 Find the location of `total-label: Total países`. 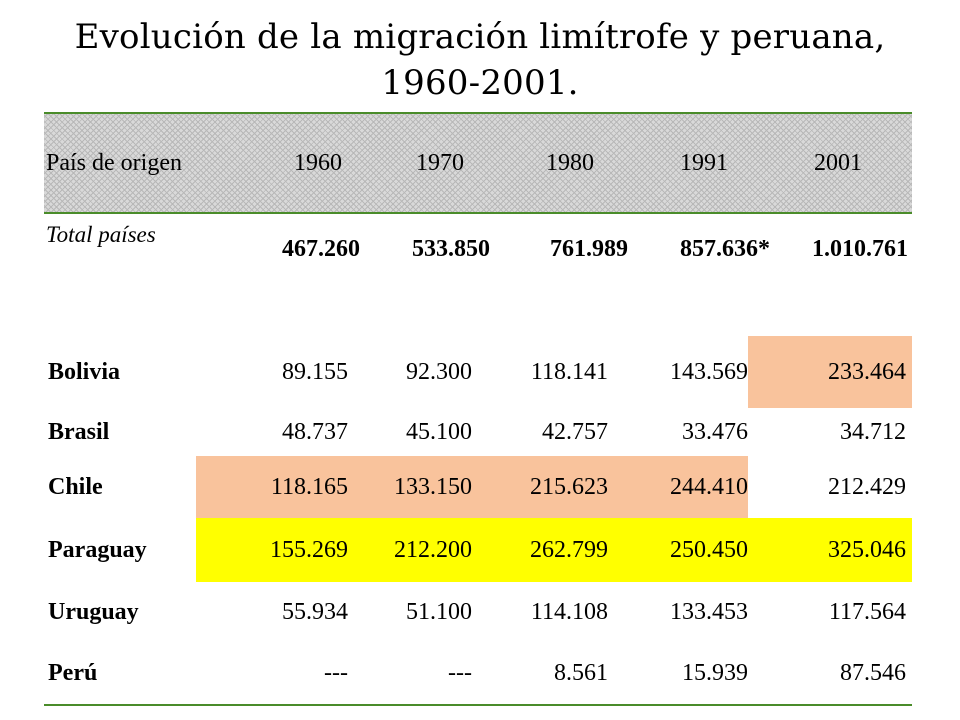

total-label: Total países is located at coordinates (101, 234).